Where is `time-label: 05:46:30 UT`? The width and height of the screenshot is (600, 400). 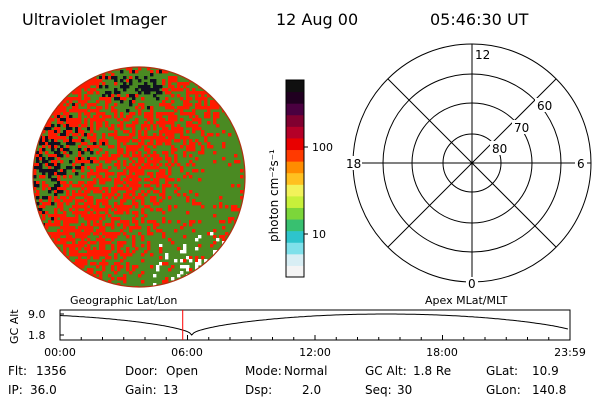 time-label: 05:46:30 UT is located at coordinates (479, 19).